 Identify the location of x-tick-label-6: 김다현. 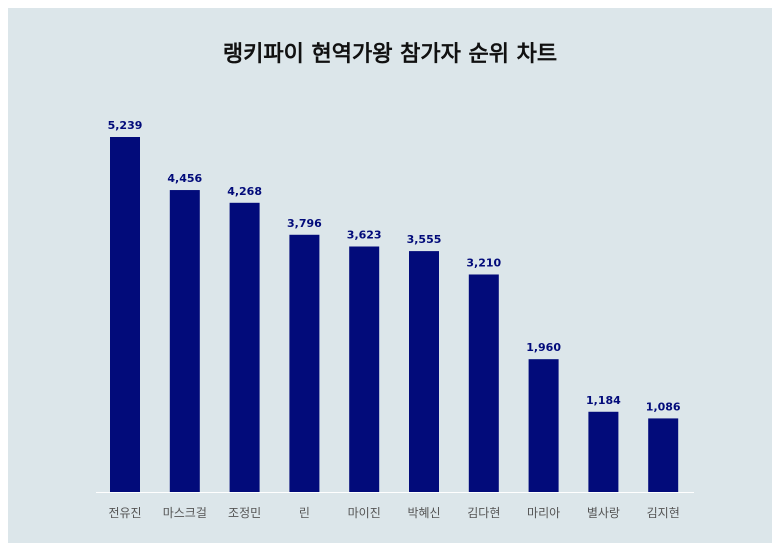
(483, 513).